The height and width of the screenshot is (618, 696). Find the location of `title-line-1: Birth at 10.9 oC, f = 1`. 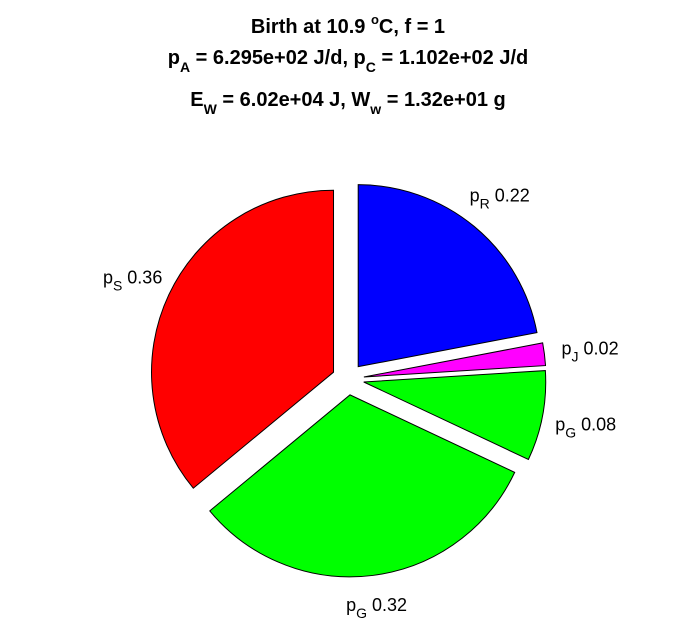

title-line-1: Birth at 10.9 oC, f = 1 is located at coordinates (348, 25).